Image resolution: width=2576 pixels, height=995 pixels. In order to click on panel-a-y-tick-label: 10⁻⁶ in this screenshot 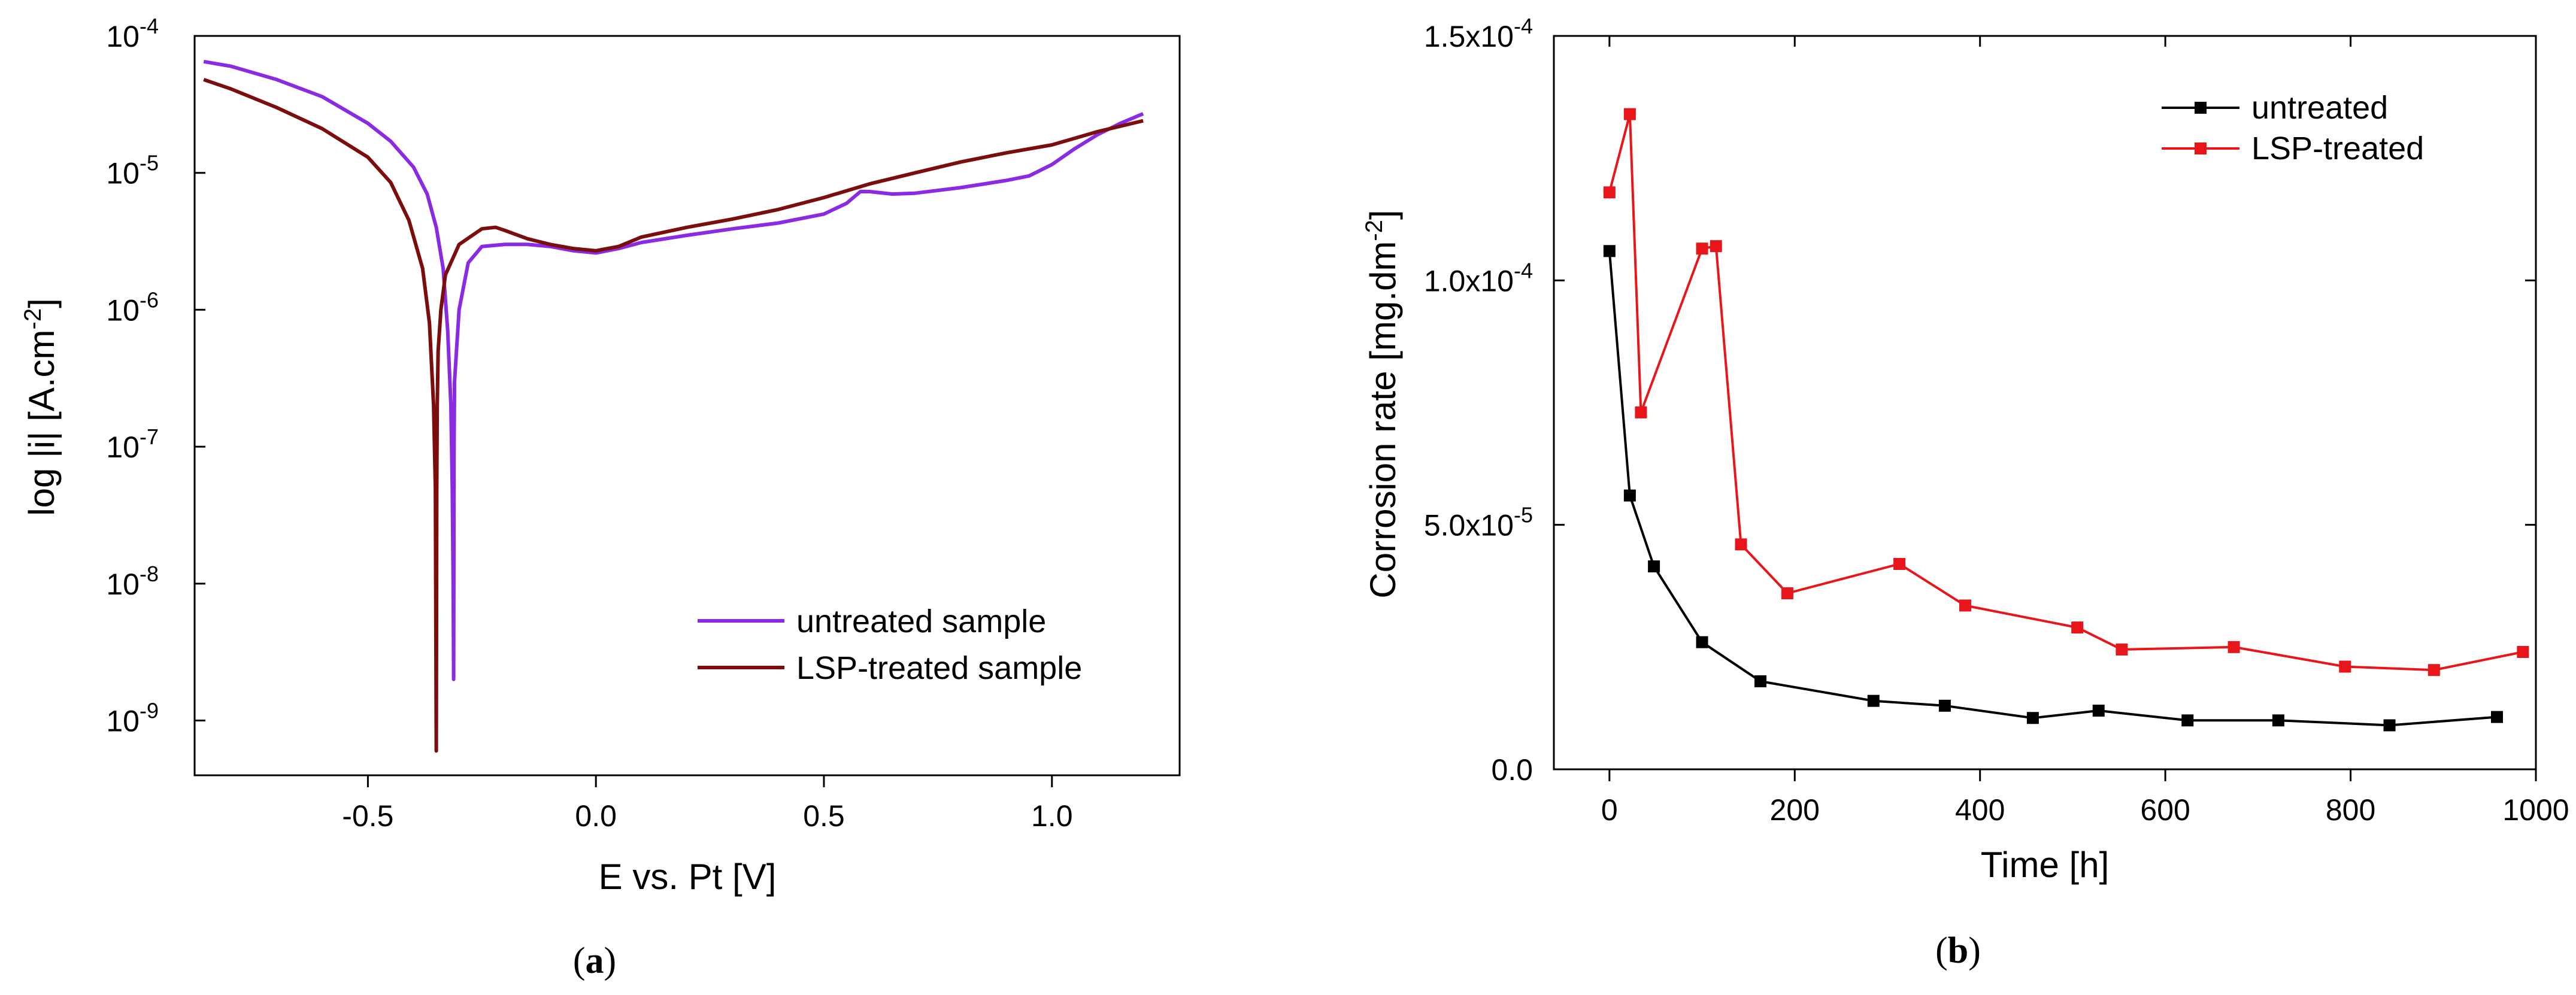, I will do `click(132, 307)`.